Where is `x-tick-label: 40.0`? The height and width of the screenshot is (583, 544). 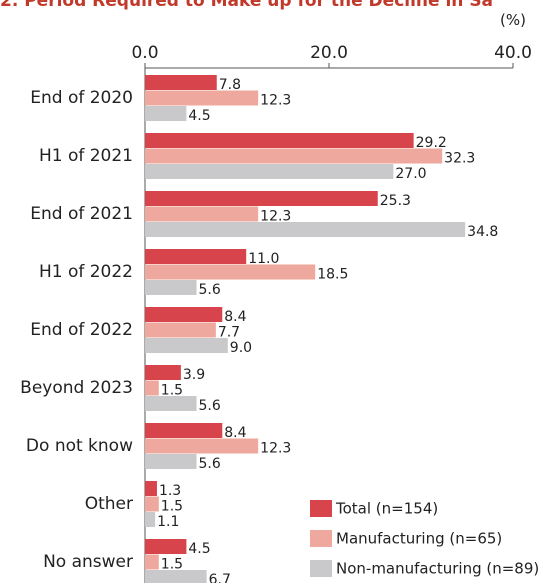 x-tick-label: 40.0 is located at coordinates (513, 53).